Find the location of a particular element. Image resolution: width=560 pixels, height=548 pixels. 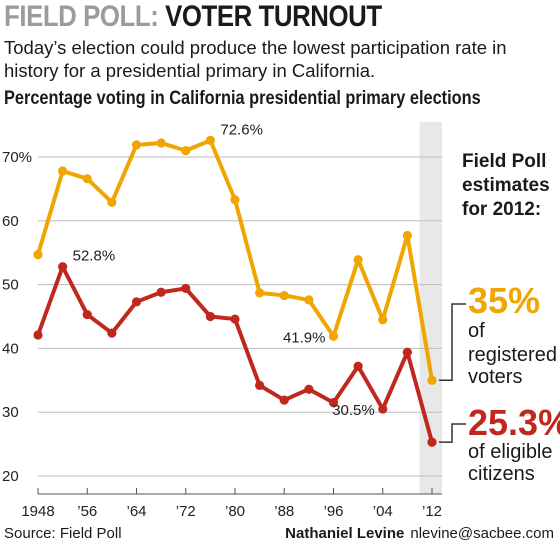

y-tick-label: 20 is located at coordinates (10, 476).